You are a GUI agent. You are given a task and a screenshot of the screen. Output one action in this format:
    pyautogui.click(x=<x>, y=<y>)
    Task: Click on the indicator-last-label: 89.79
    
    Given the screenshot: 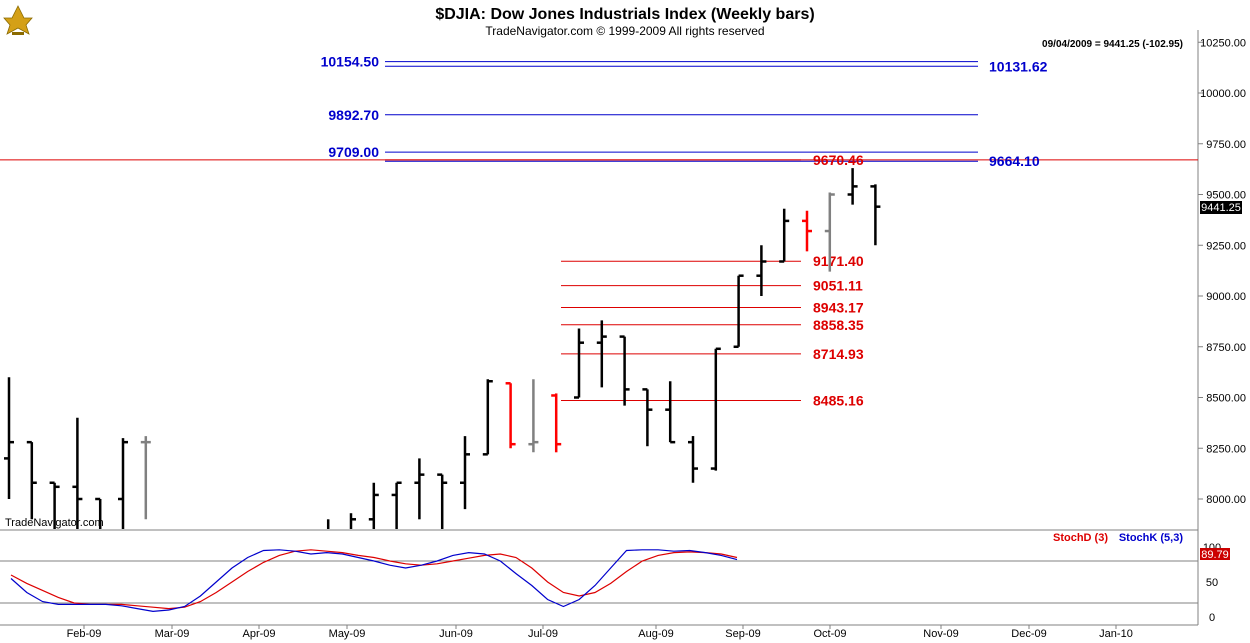 What is the action you would take?
    pyautogui.click(x=1215, y=555)
    